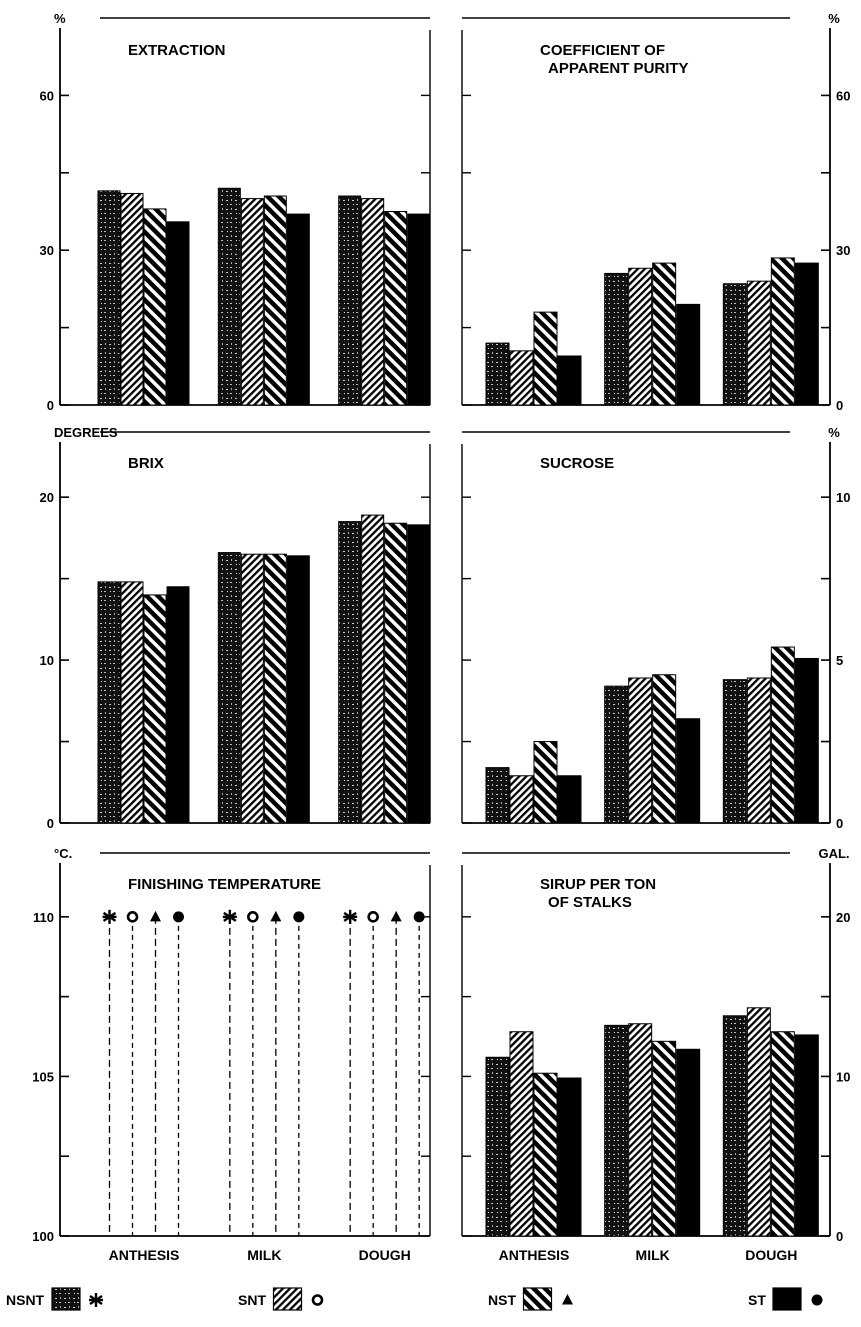  Describe the element at coordinates (567, 1299) in the screenshot. I see `legend-symbol-triangle` at that location.